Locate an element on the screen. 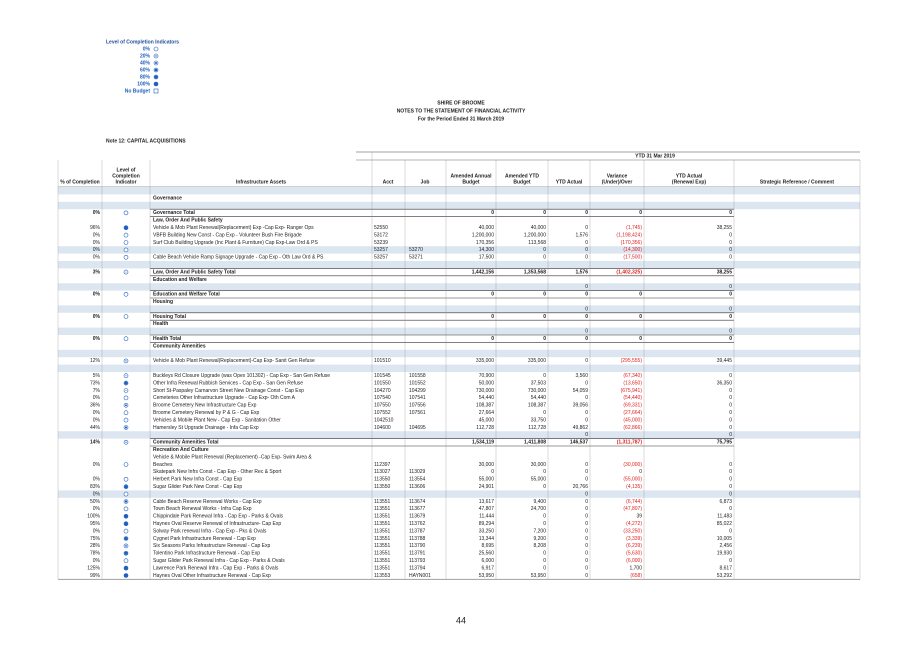 The image size is (924, 653). cell: (675,941) is located at coordinates (632, 391).